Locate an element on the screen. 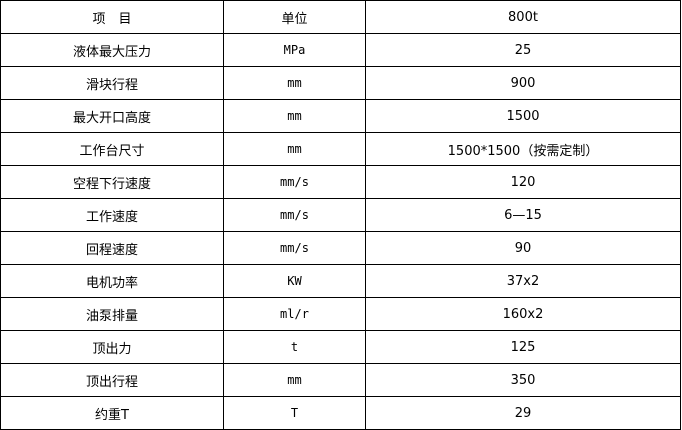  table-row: 液体最大压力 MPa 25 is located at coordinates (340, 50).